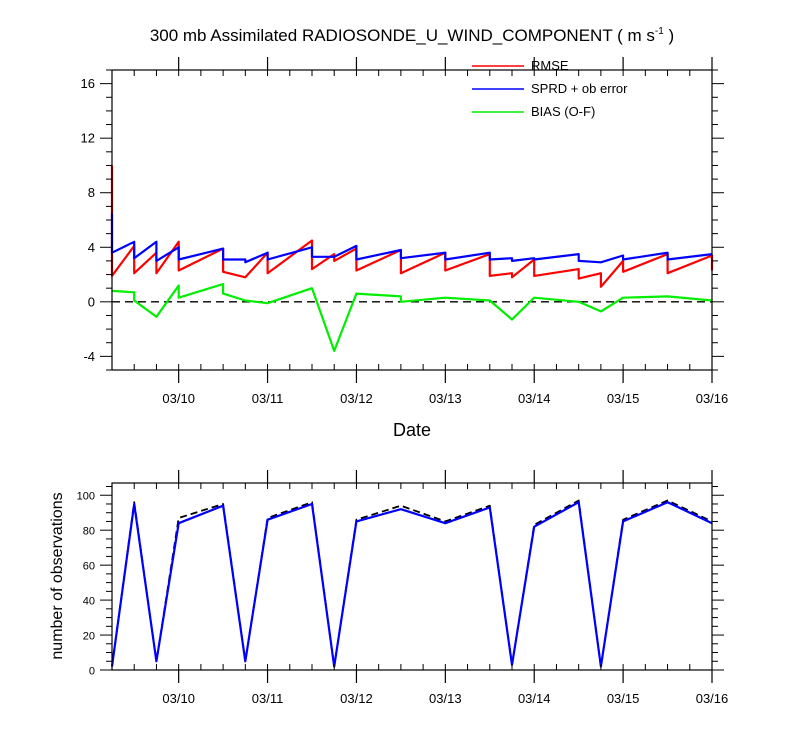 This screenshot has height=755, width=800. Describe the element at coordinates (579, 88) in the screenshot. I see `legend-label-sprd: SPRD + ob error` at that location.